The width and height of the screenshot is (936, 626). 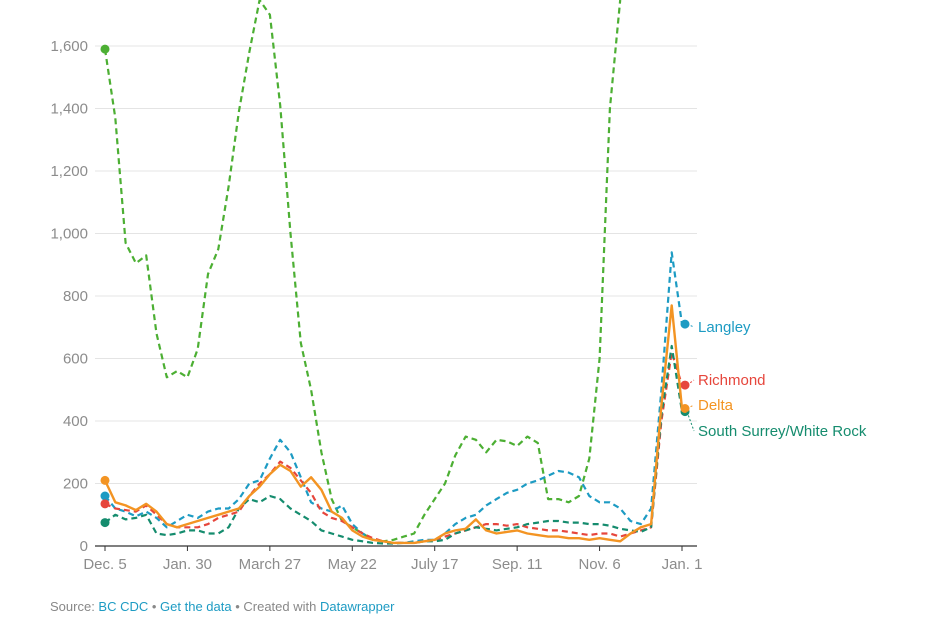 What do you see at coordinates (74, 606) in the screenshot?
I see `source-prefix: Source:` at bounding box center [74, 606].